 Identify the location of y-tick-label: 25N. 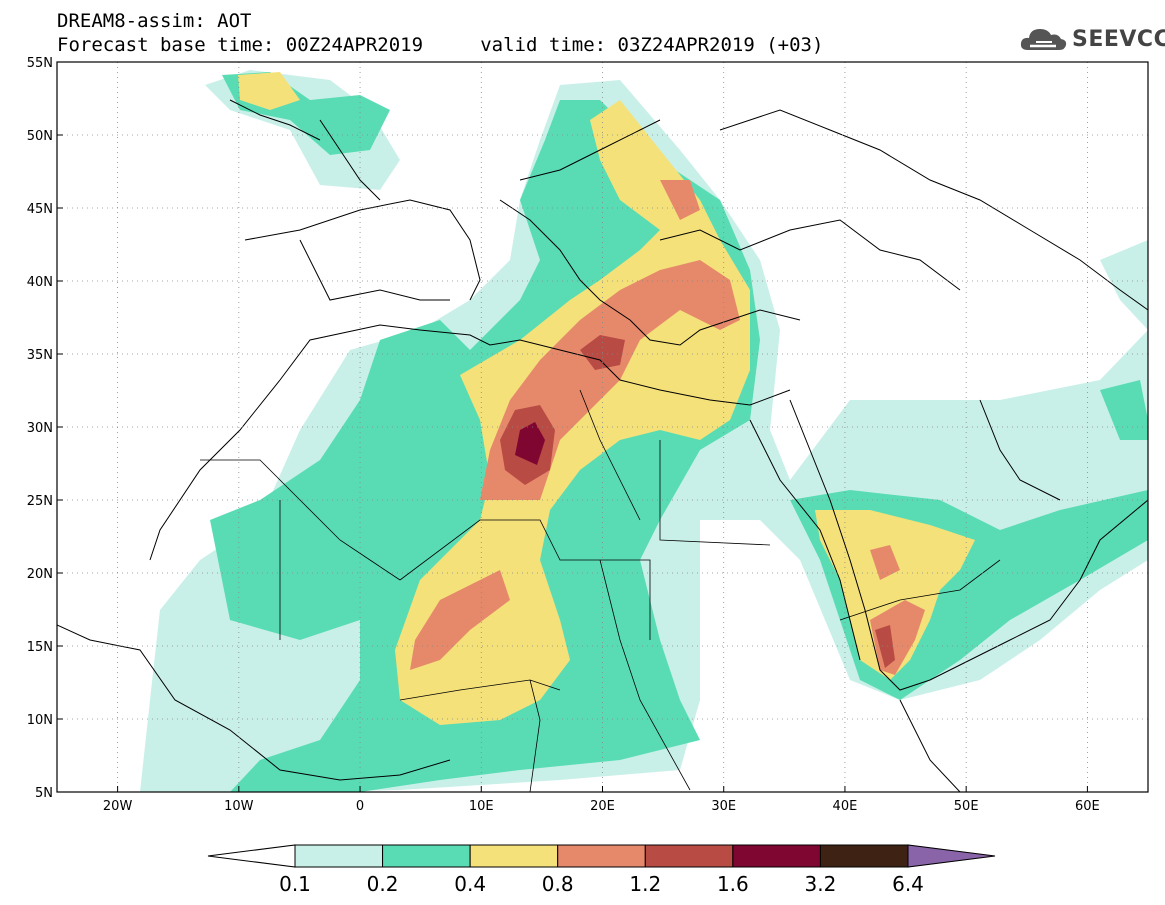
(40, 501).